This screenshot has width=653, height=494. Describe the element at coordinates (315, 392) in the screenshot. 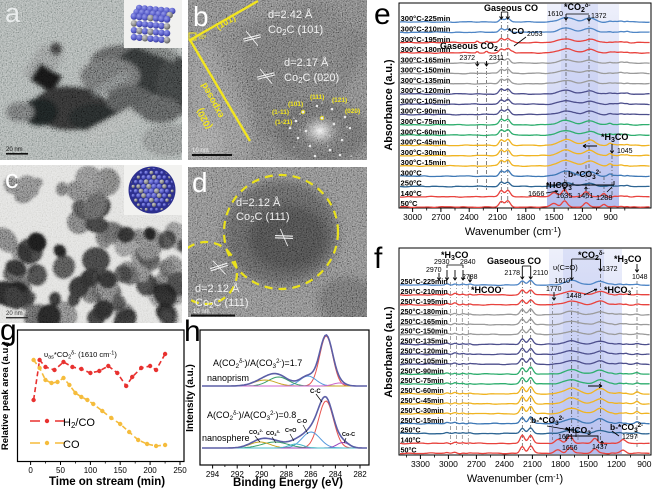

I see `svg-text: C-C` at that location.